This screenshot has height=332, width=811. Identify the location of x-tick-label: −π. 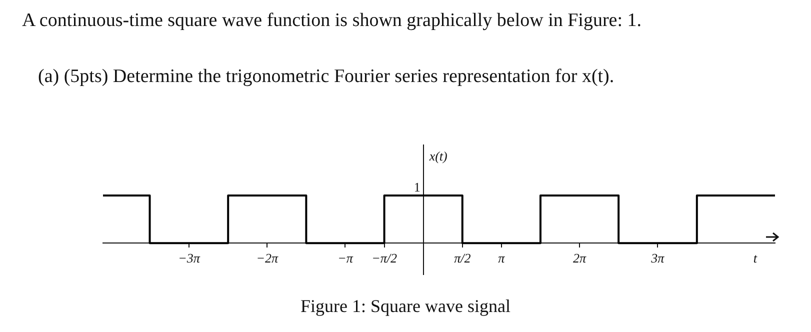
(346, 258).